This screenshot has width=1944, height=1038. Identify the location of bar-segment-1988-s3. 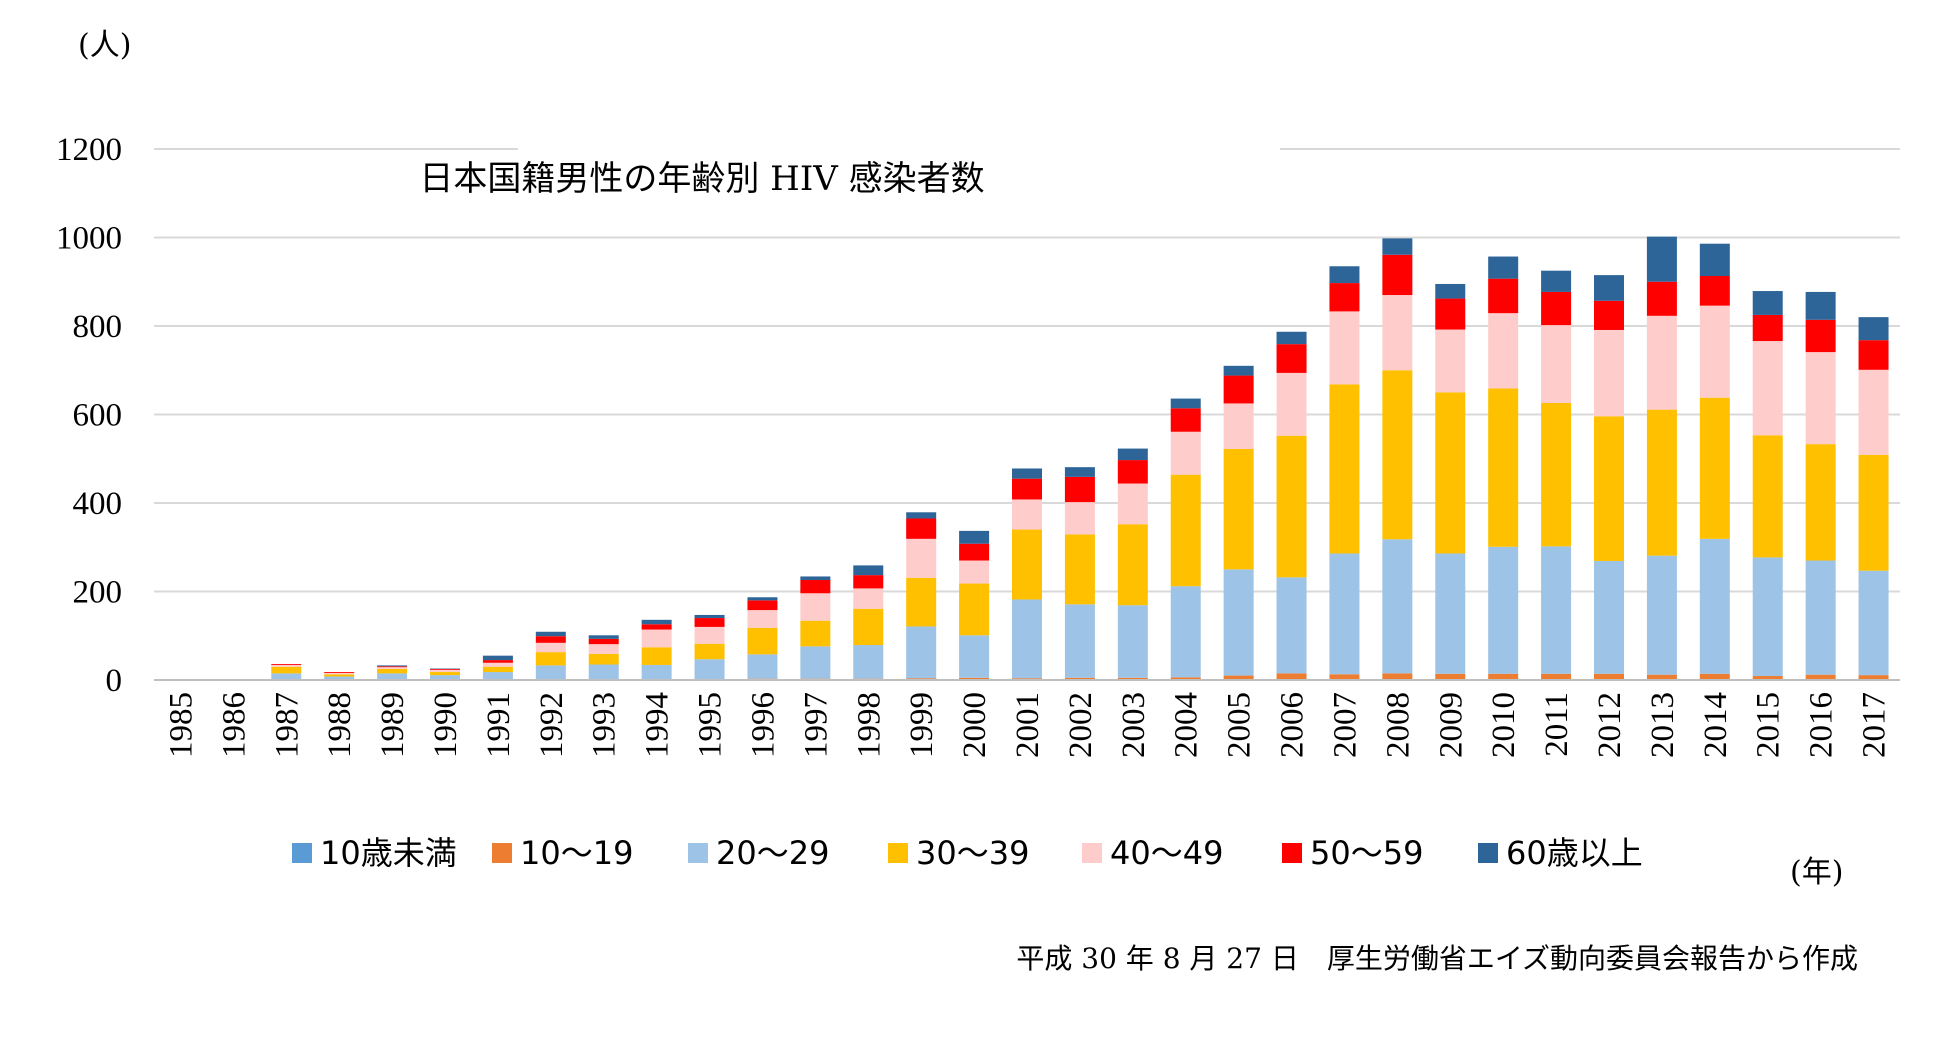
(339, 675).